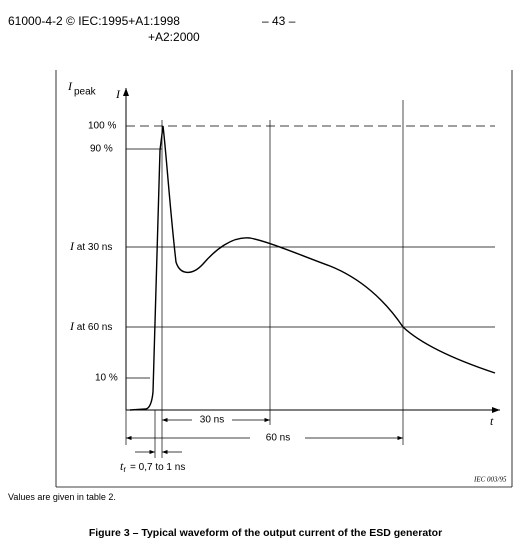 The image size is (531, 547). What do you see at coordinates (102, 126) in the screenshot?
I see `level-label: 100 %` at bounding box center [102, 126].